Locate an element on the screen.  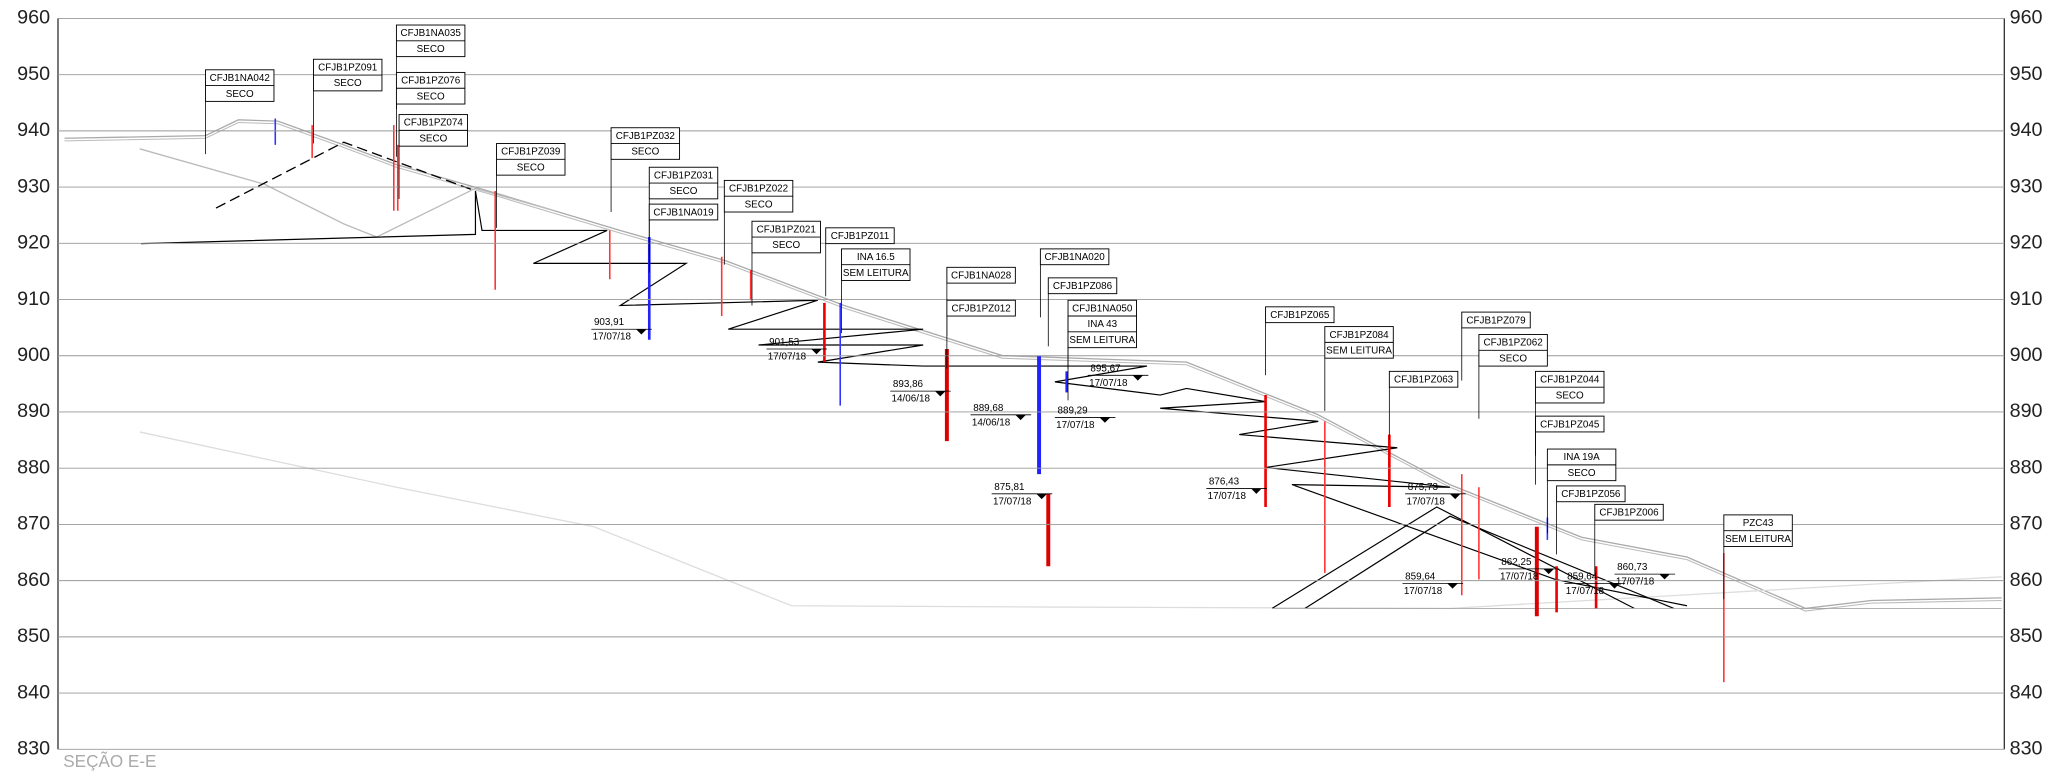
instrument-name: CFJB1NA019 is located at coordinates (683, 212).